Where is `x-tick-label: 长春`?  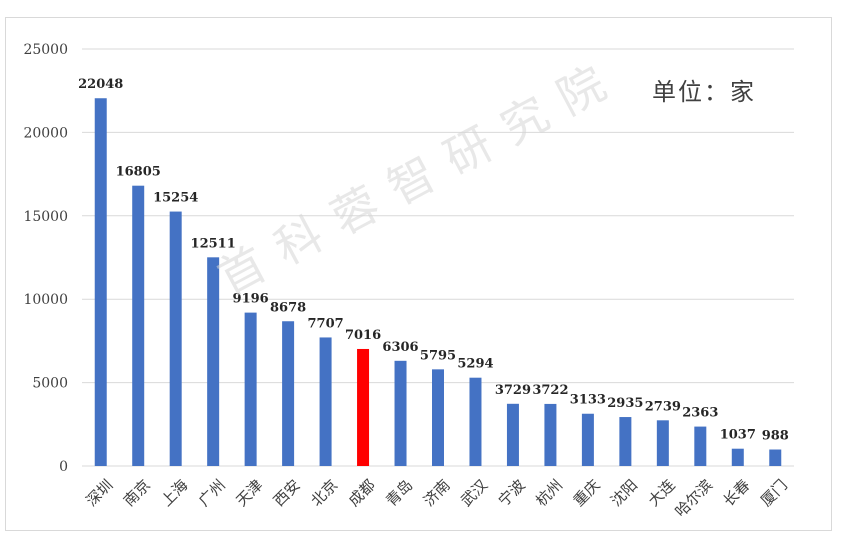
x-tick-label: 长春 is located at coordinates (737, 493).